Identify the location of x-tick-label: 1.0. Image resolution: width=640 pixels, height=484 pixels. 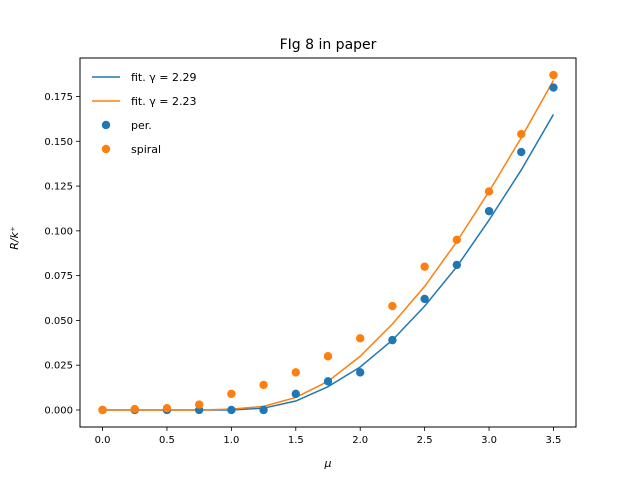
(231, 440).